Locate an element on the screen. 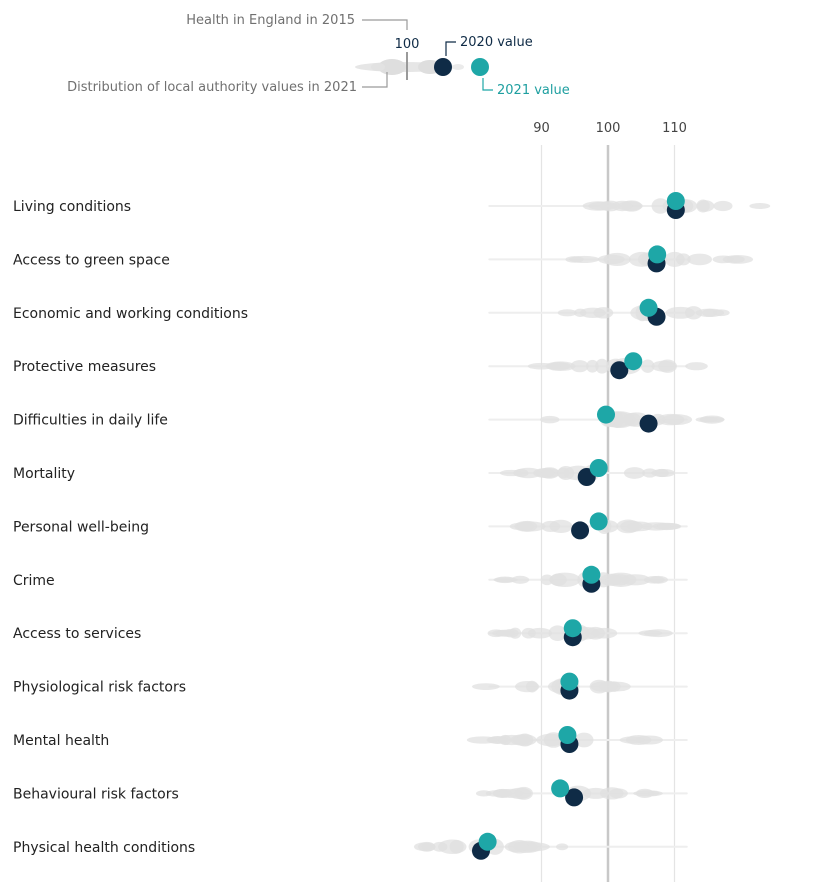  category-row: Behavioural risk factors is located at coordinates (350, 793).